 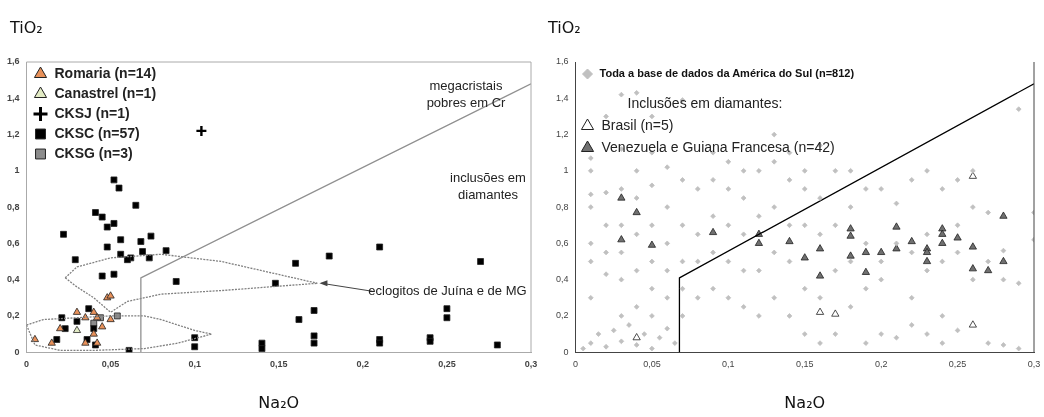 I want to click on legend-label: CKSC (n=57), so click(x=97, y=132).